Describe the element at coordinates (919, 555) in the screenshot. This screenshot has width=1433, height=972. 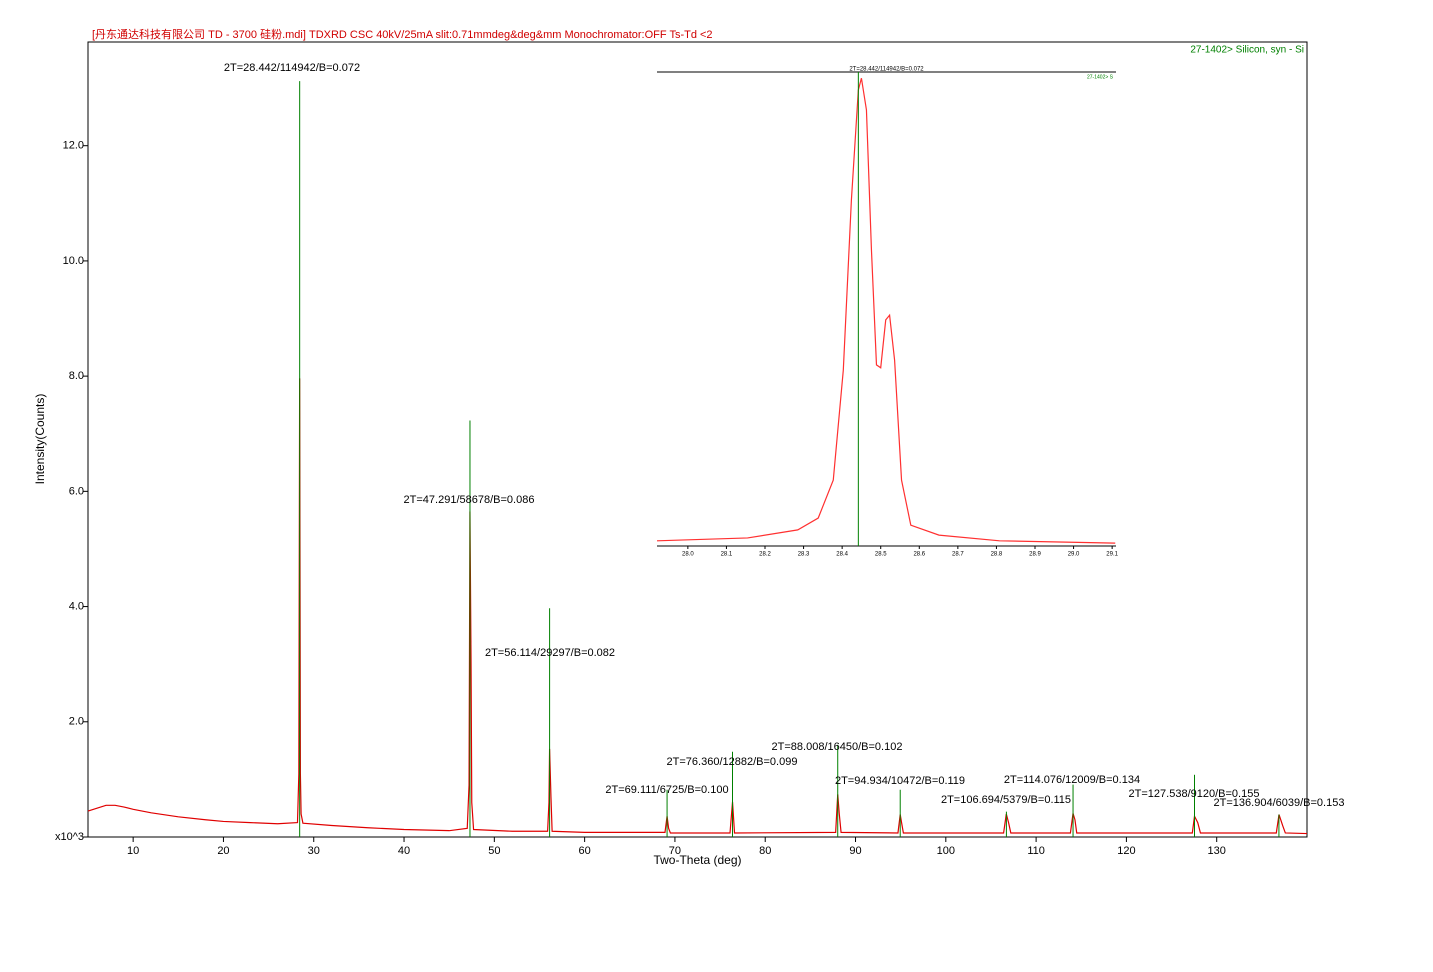
I see `x-tick-label: 28.6` at that location.